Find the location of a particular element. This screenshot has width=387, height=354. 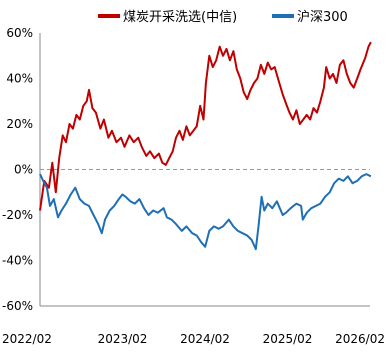

x-tick-label: 2025/02 is located at coordinates (288, 339).